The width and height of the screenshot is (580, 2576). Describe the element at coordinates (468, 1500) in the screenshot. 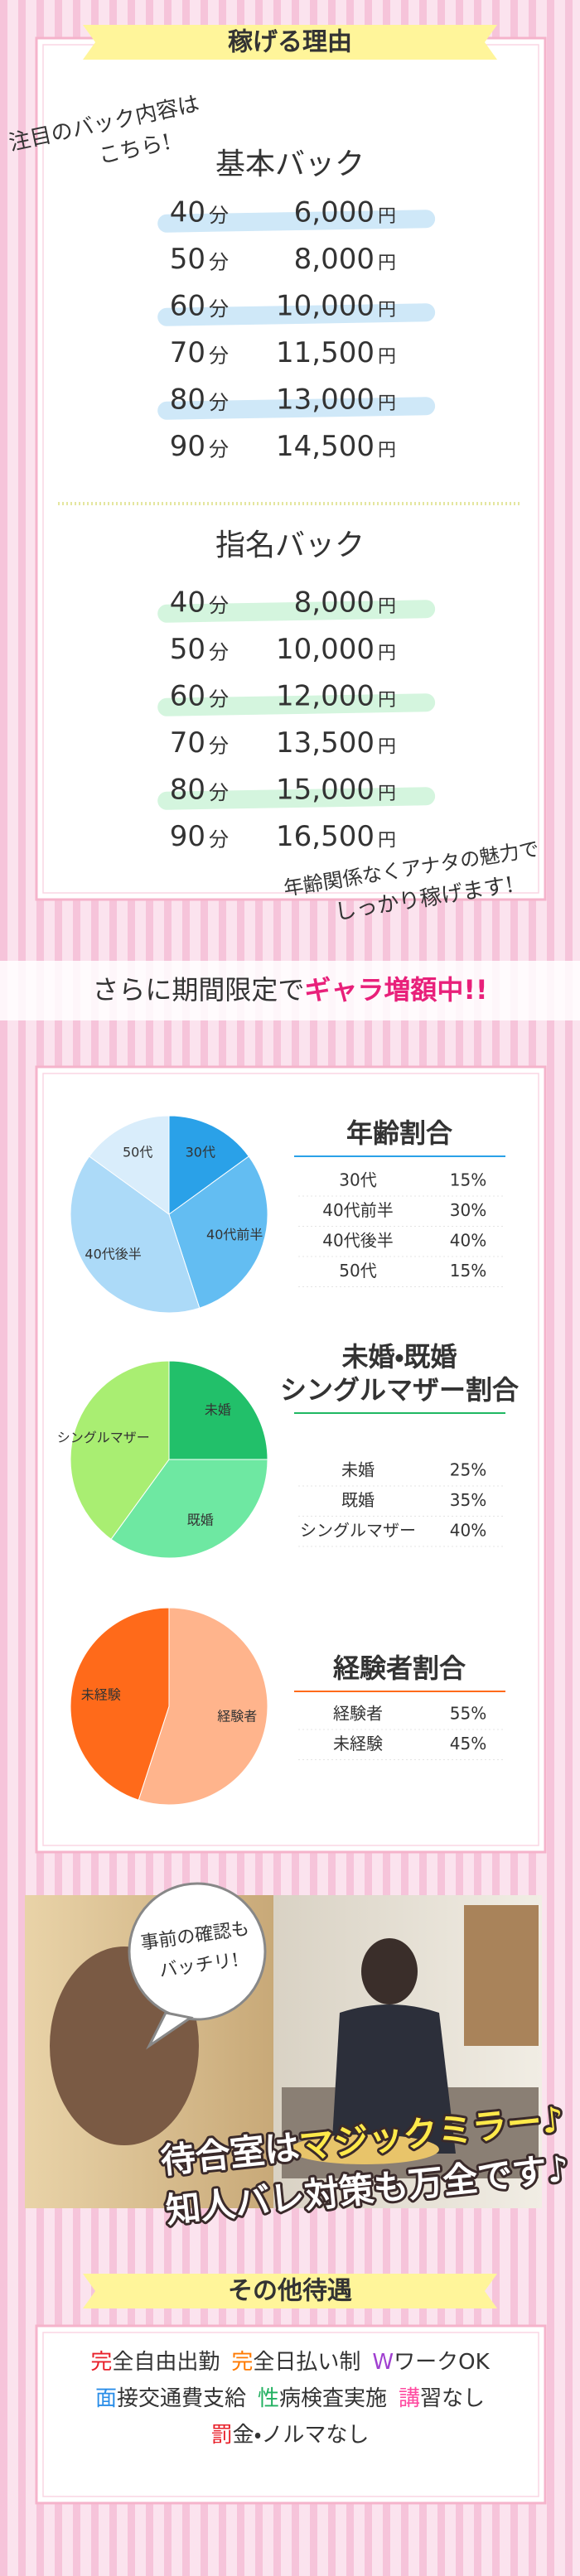

I see `ratio-value: 35%` at that location.